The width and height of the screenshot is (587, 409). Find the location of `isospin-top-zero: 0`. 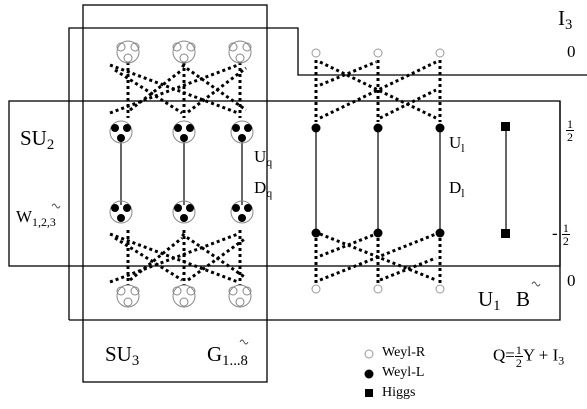

isospin-top-zero: 0 is located at coordinates (571, 51).